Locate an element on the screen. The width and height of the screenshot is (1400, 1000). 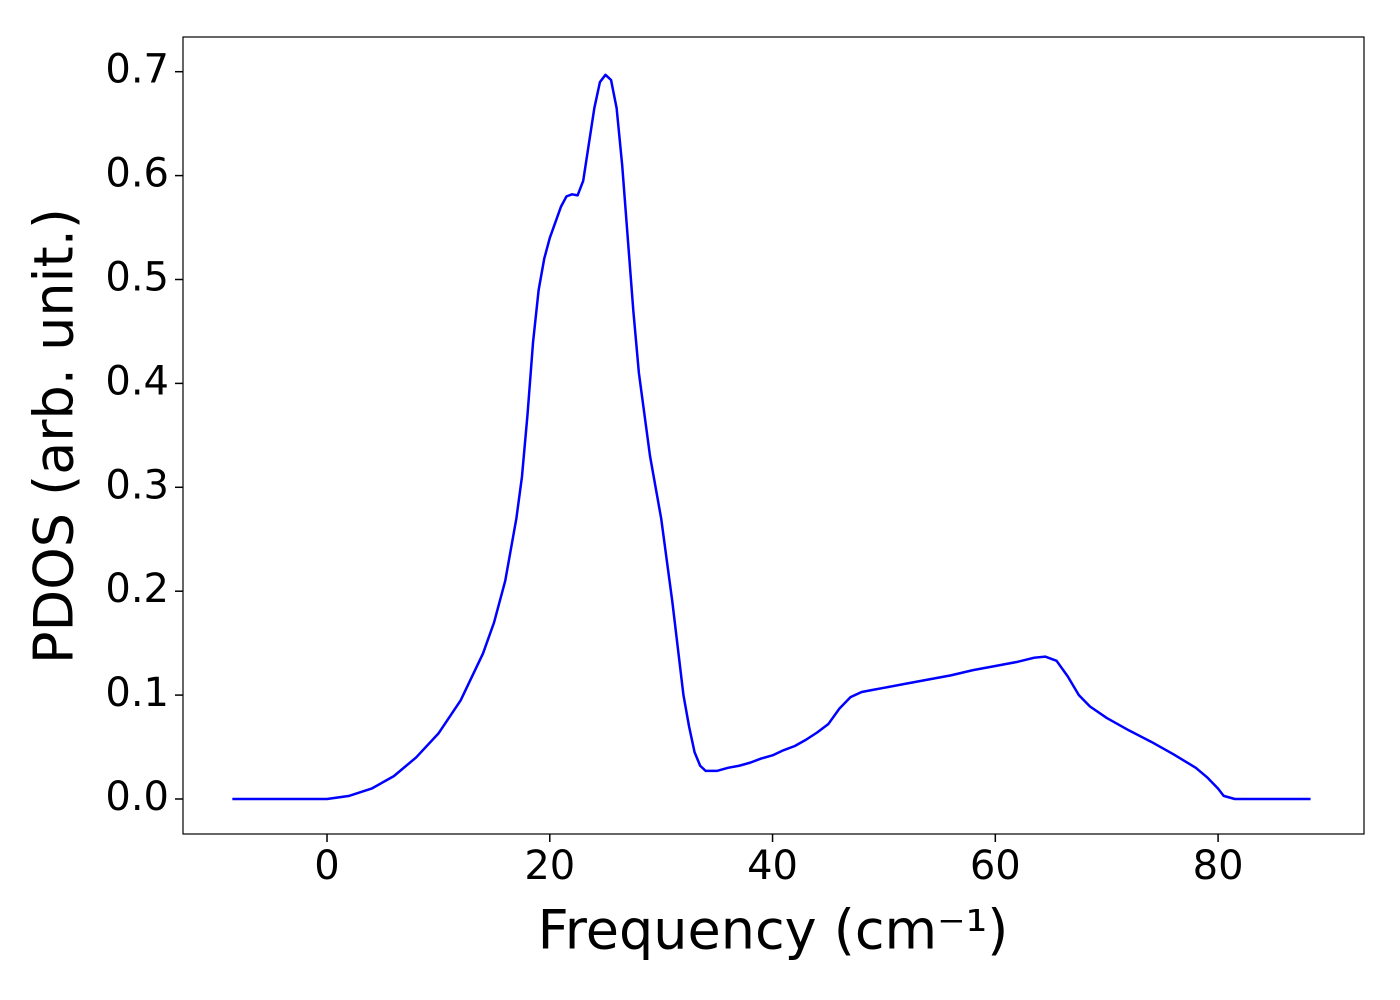
x-tick-label: 0 is located at coordinates (326, 866).